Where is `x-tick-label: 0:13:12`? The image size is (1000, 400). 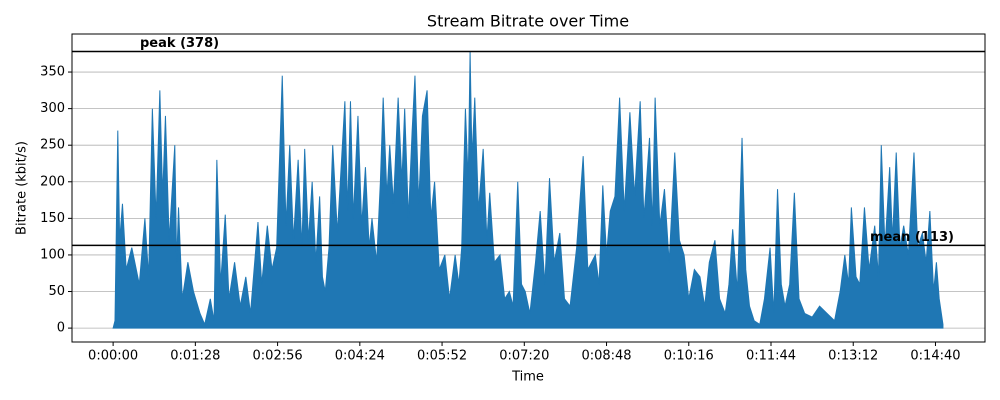
x-tick-label: 0:13:12 is located at coordinates (853, 356).